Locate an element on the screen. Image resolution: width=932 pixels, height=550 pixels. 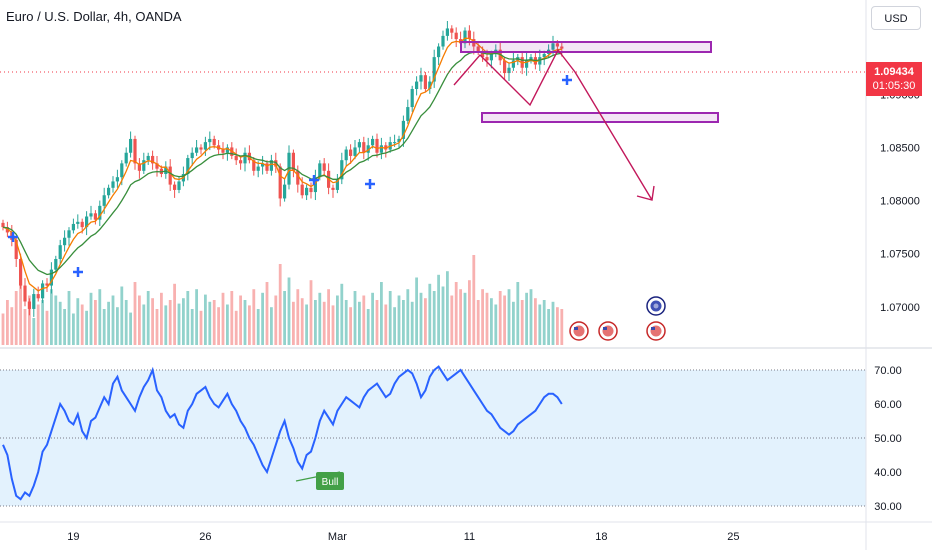
bull-badge-label: Bull is located at coordinates (330, 482).